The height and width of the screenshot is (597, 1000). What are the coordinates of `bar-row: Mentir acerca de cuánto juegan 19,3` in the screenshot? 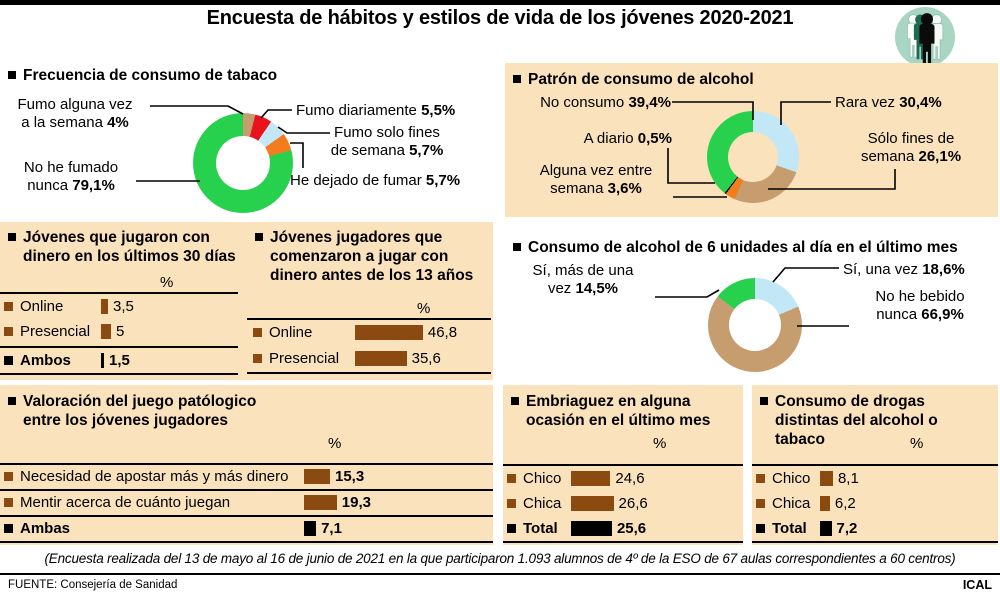 It's located at (187, 502).